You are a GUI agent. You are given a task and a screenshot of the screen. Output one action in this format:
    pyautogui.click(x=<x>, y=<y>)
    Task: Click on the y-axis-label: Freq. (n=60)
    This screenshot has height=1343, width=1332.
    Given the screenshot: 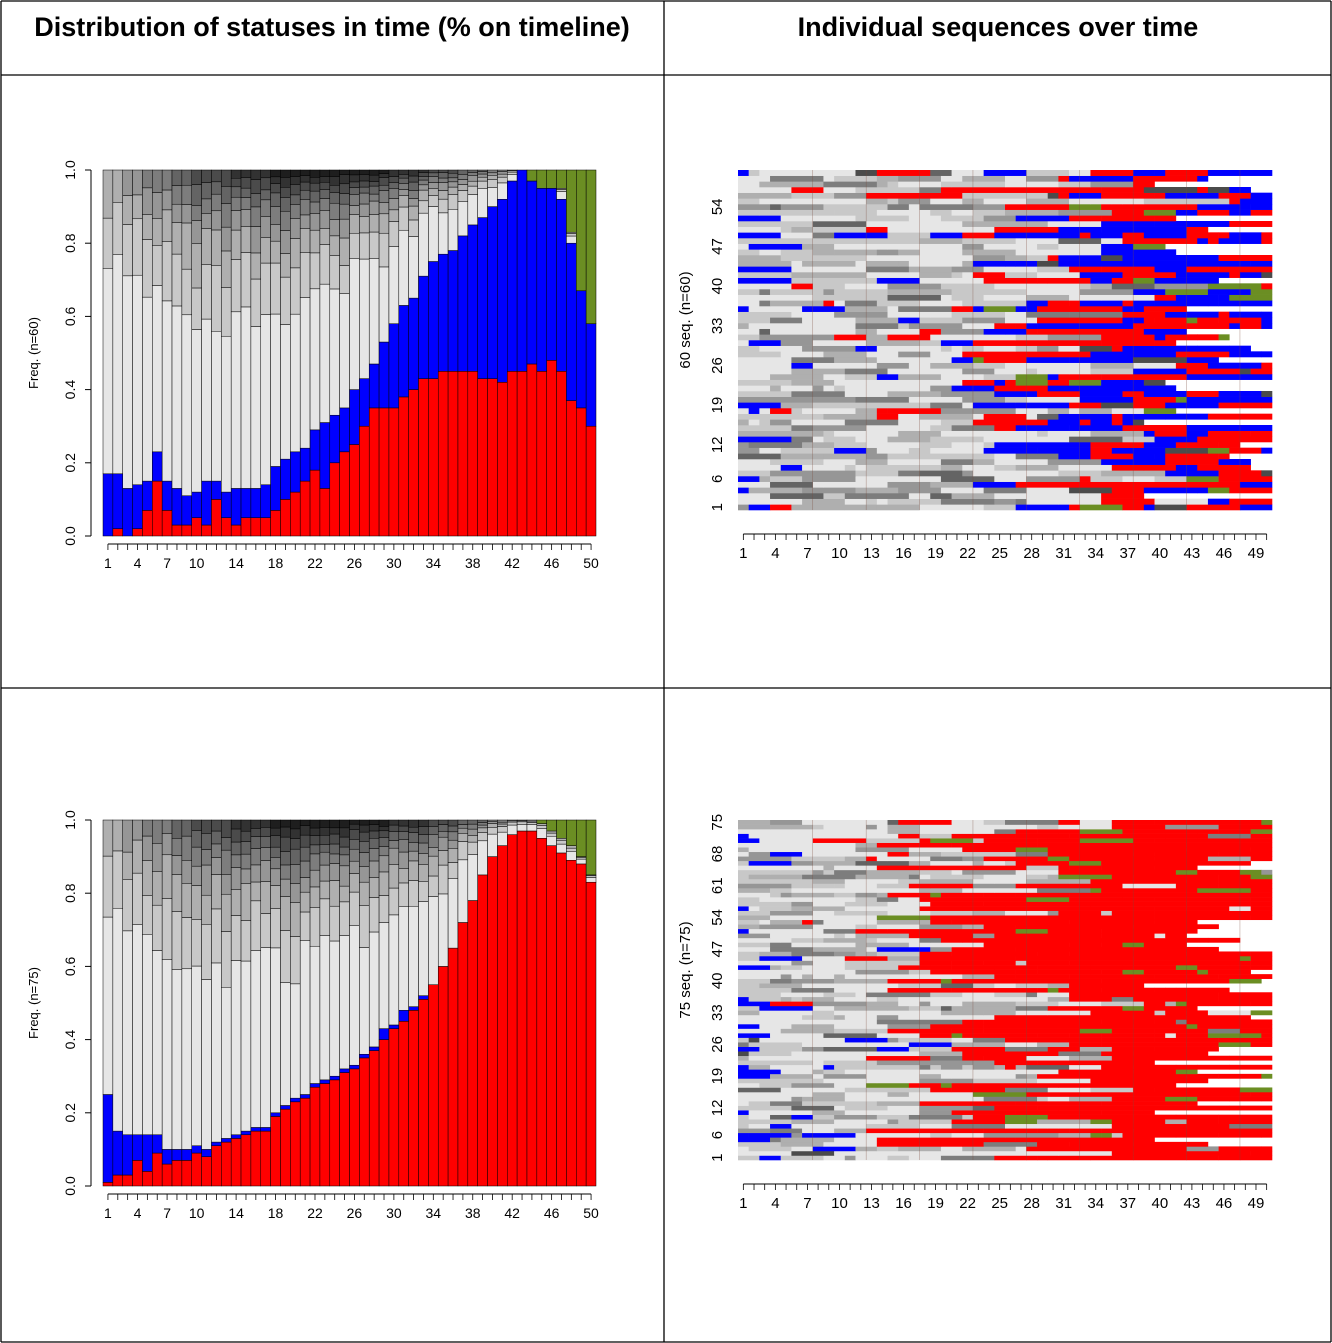 What is the action you would take?
    pyautogui.click(x=33, y=353)
    